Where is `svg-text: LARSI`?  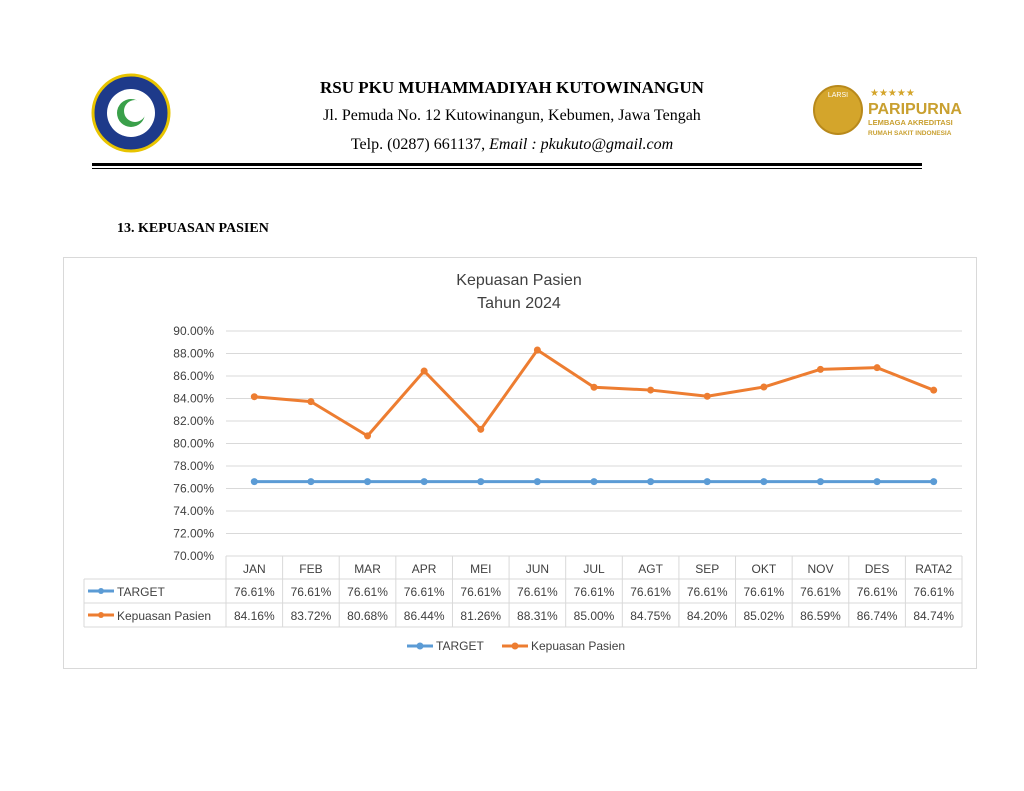 svg-text: LARSI is located at coordinates (838, 95).